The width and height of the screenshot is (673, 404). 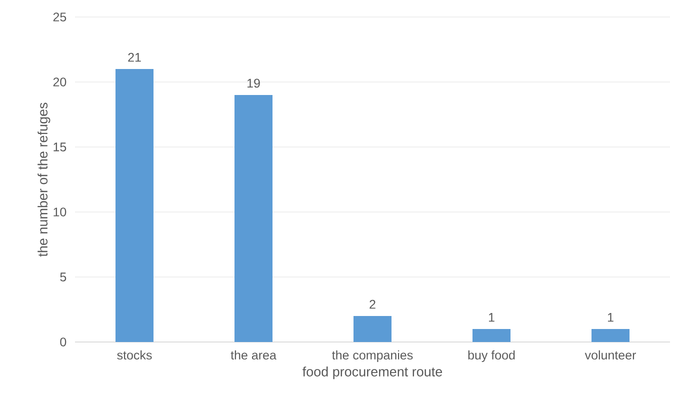 What do you see at coordinates (373, 304) in the screenshot?
I see `data-label: 2` at bounding box center [373, 304].